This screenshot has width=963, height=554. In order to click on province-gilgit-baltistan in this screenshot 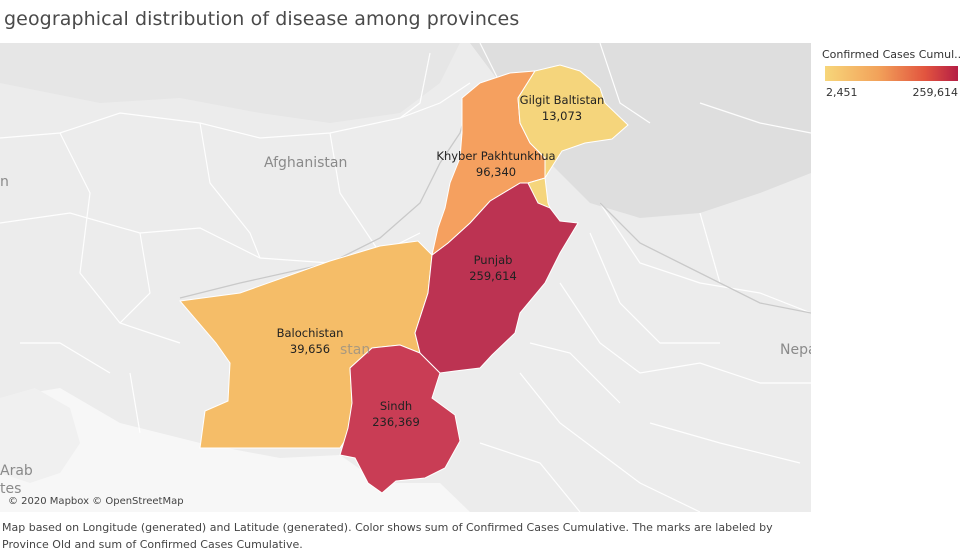, I will do `click(573, 122)`.